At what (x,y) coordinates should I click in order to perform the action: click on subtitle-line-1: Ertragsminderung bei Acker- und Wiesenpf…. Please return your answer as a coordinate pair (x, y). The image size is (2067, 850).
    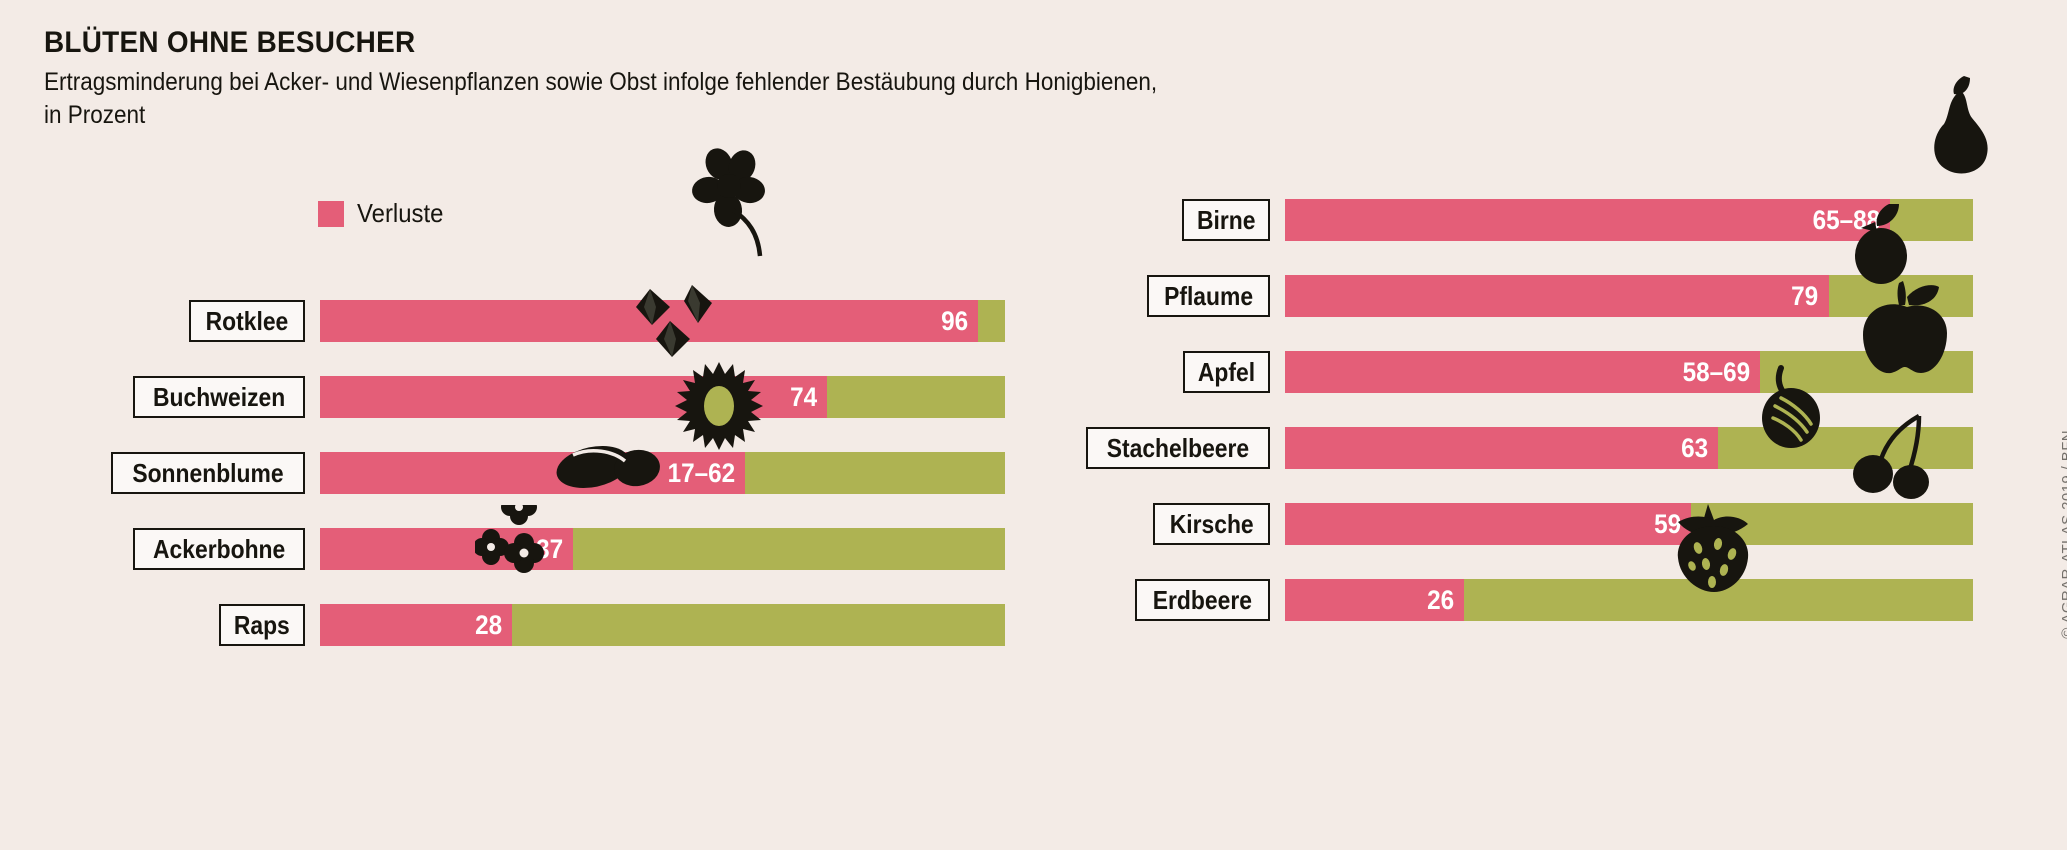
    Looking at the image, I should click on (601, 82).